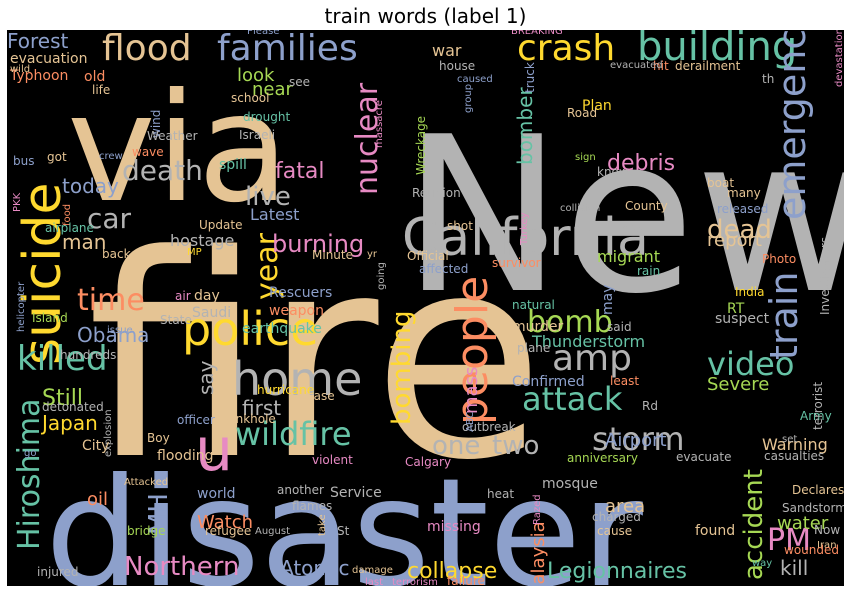 The width and height of the screenshot is (851, 593). I want to click on word-nuclear: nuclear, so click(367, 138).